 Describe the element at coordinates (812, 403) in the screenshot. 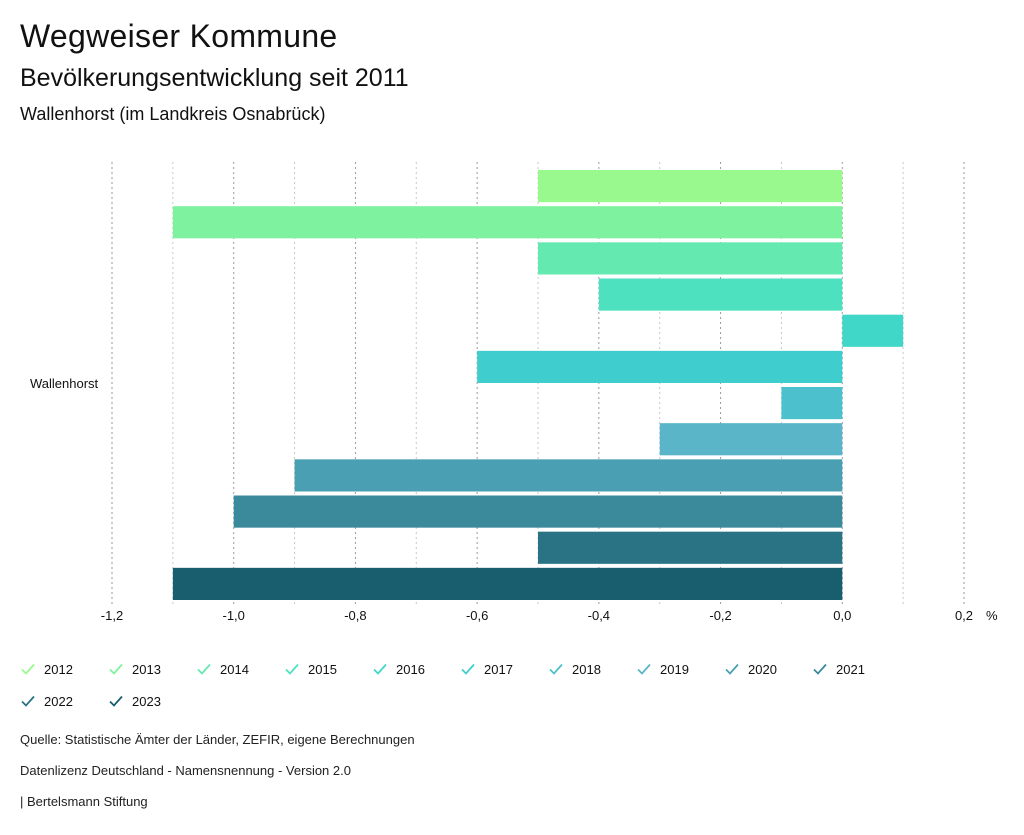

I see `bar-2018` at that location.